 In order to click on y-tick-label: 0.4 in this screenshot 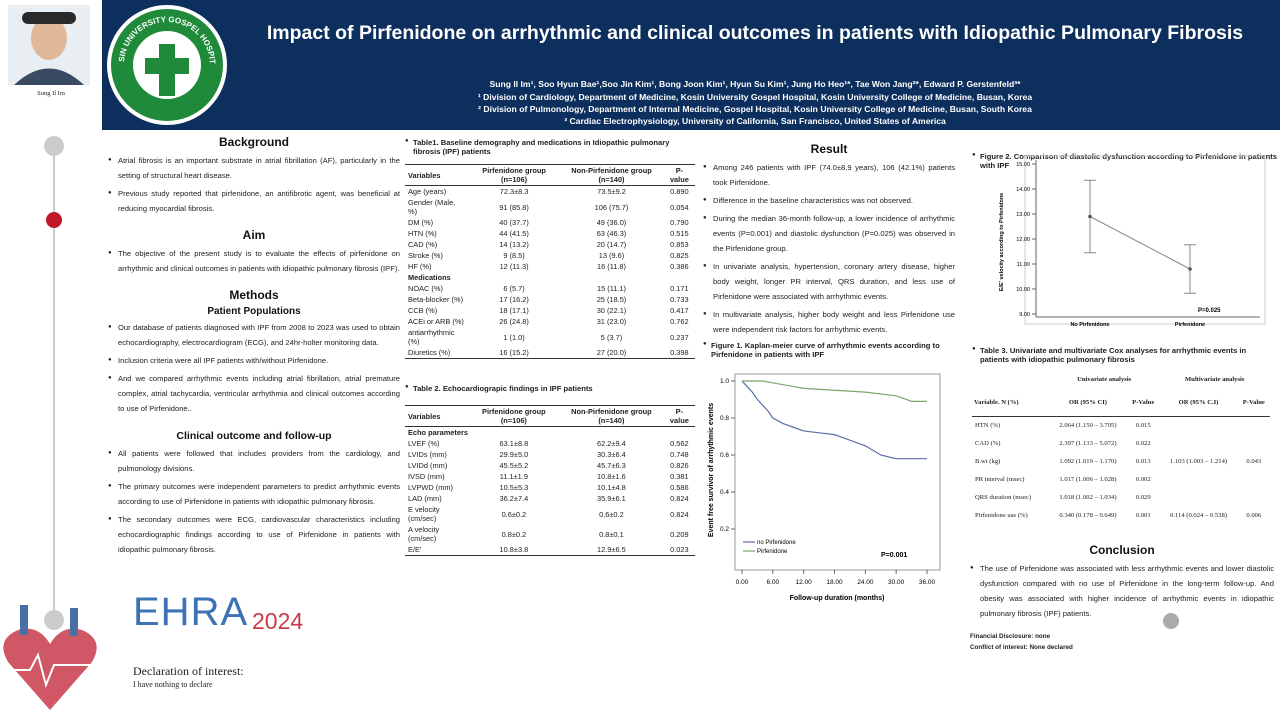, I will do `click(724, 492)`.